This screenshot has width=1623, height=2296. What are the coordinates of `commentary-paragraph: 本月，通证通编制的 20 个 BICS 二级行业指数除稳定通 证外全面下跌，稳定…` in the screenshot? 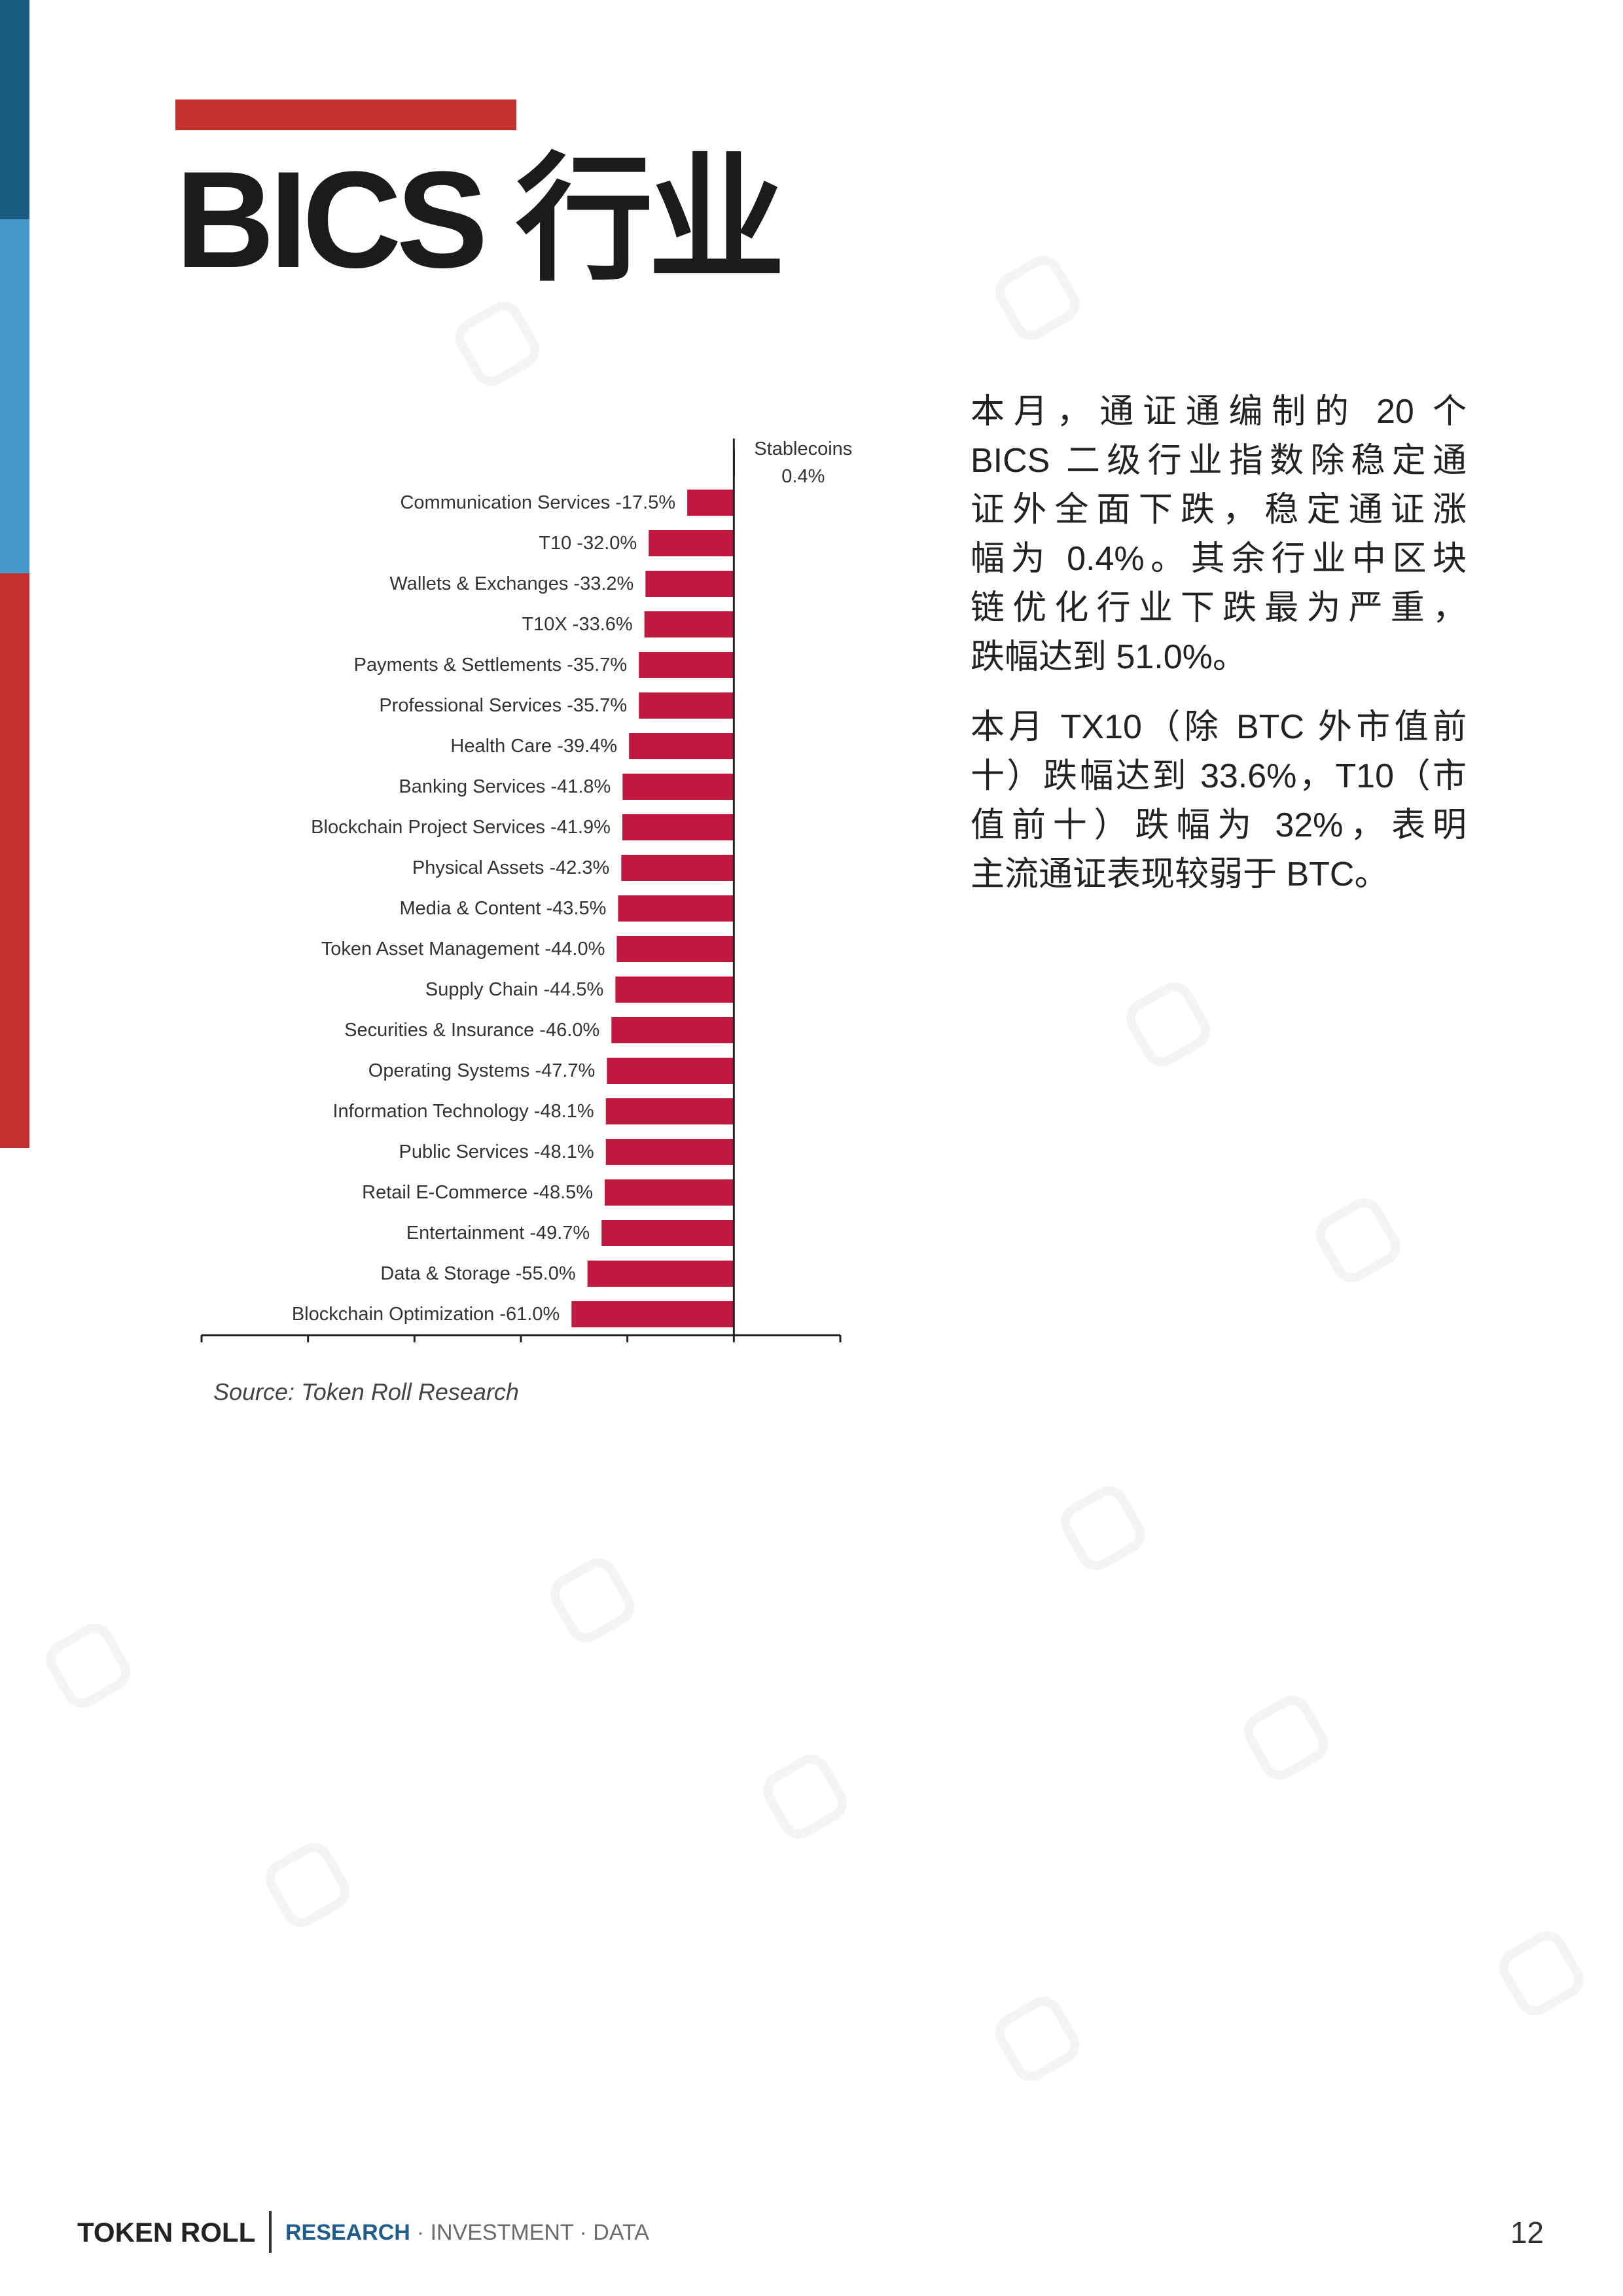 It's located at (1219, 534).